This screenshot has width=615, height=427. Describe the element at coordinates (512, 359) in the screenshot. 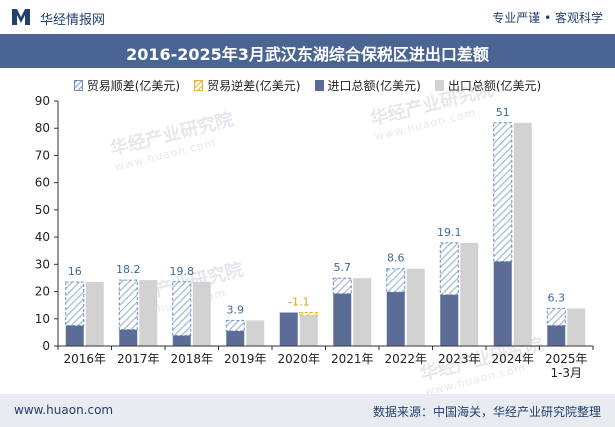

I see `x-tick-label: 2024年` at that location.